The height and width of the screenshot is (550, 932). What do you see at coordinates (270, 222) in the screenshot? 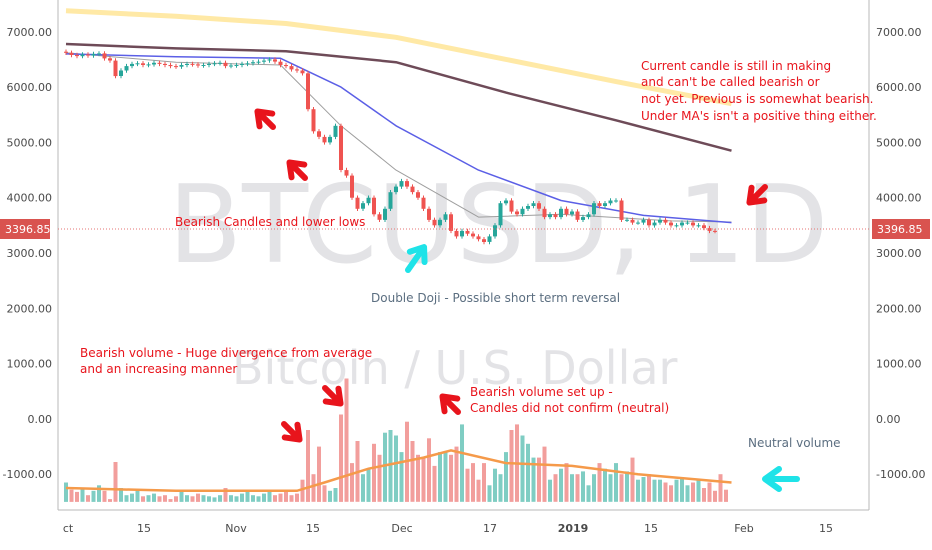
I see `annotation-bearish-candles: Bearish Candles and lower lows` at bounding box center [270, 222].